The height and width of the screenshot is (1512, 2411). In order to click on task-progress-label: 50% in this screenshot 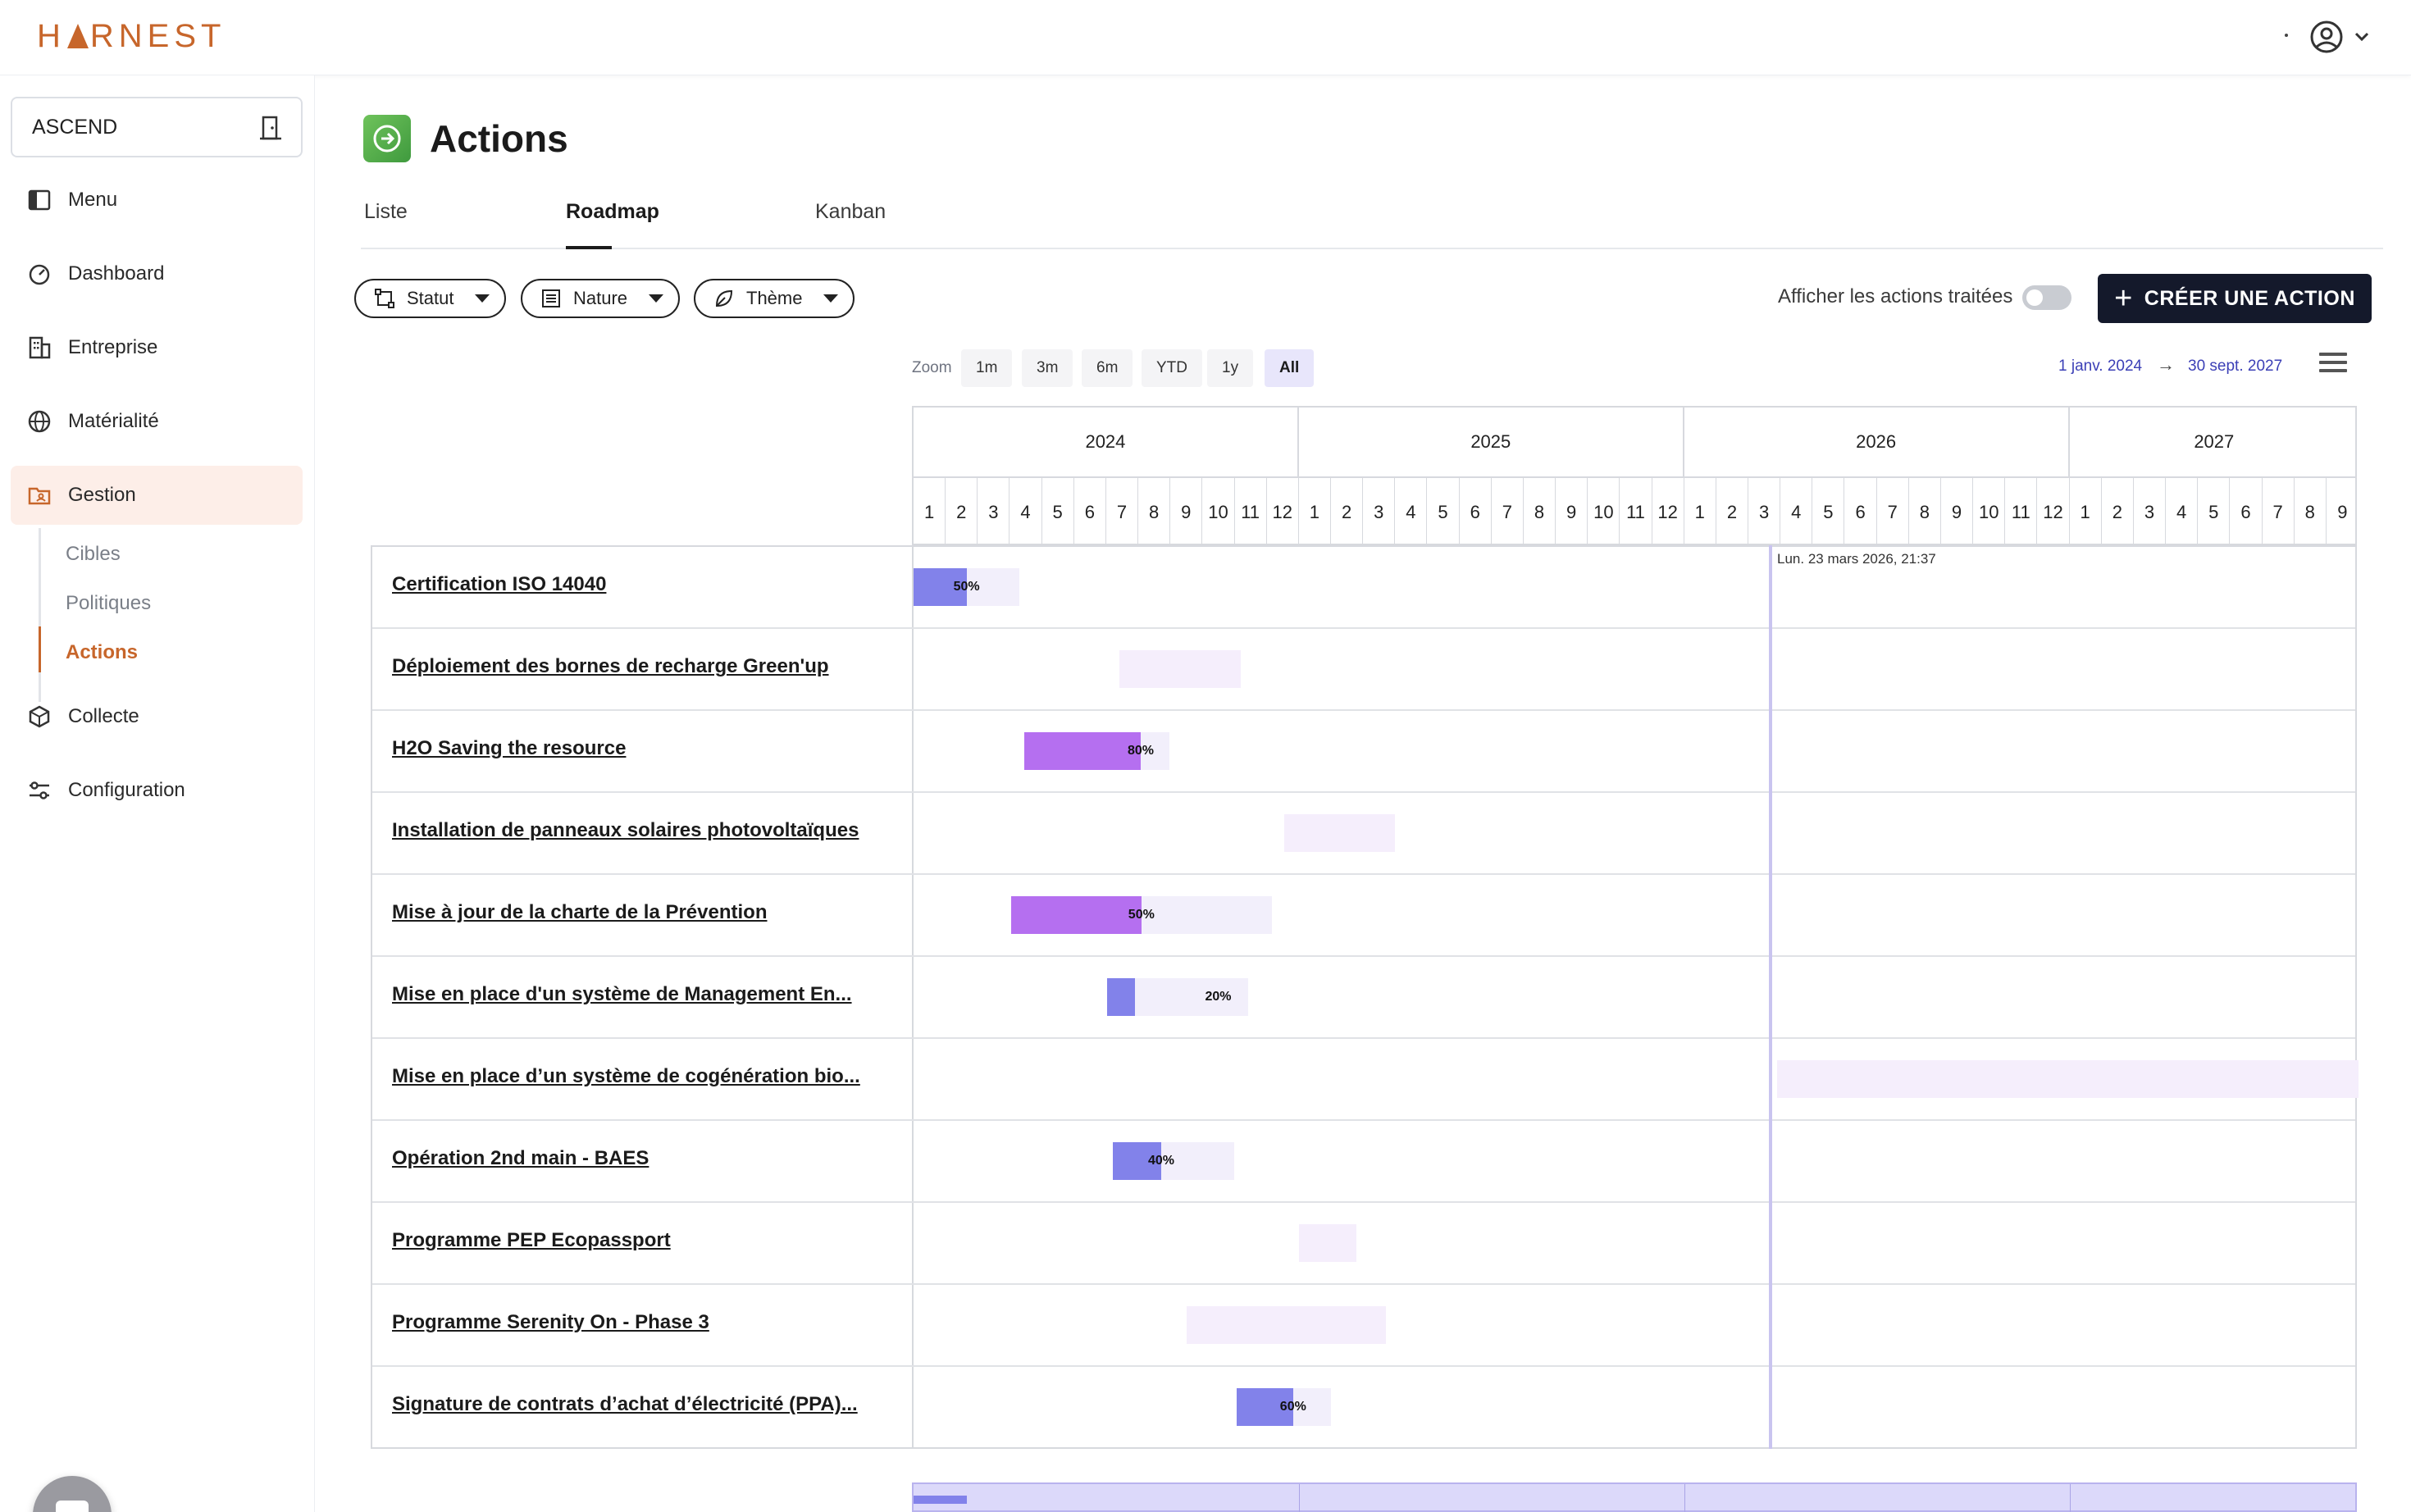, I will do `click(966, 587)`.